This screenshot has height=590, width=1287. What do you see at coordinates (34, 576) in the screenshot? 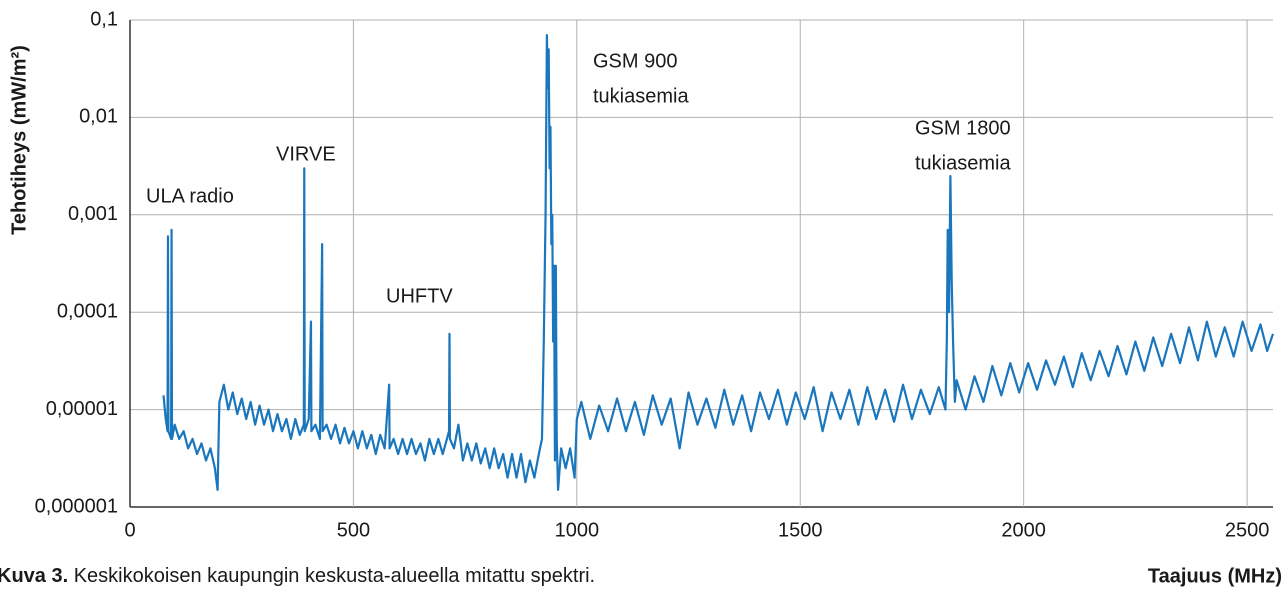
I see `caption-label: Kuva 3.` at bounding box center [34, 576].